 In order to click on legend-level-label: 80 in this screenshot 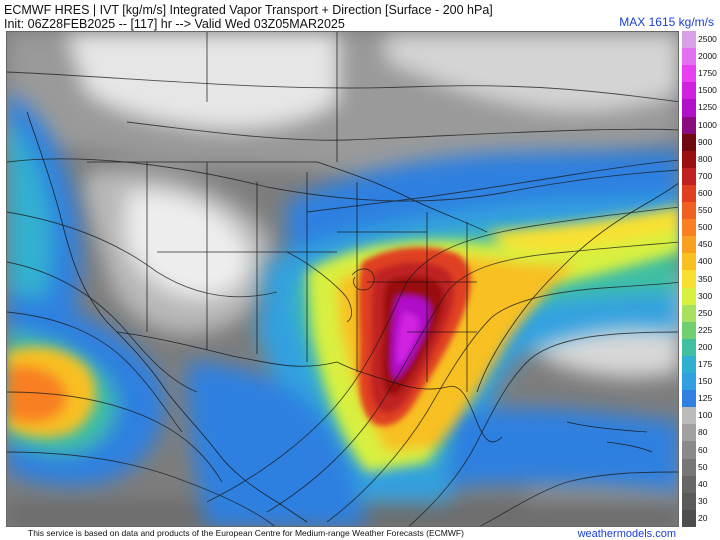, I will do `click(703, 432)`.